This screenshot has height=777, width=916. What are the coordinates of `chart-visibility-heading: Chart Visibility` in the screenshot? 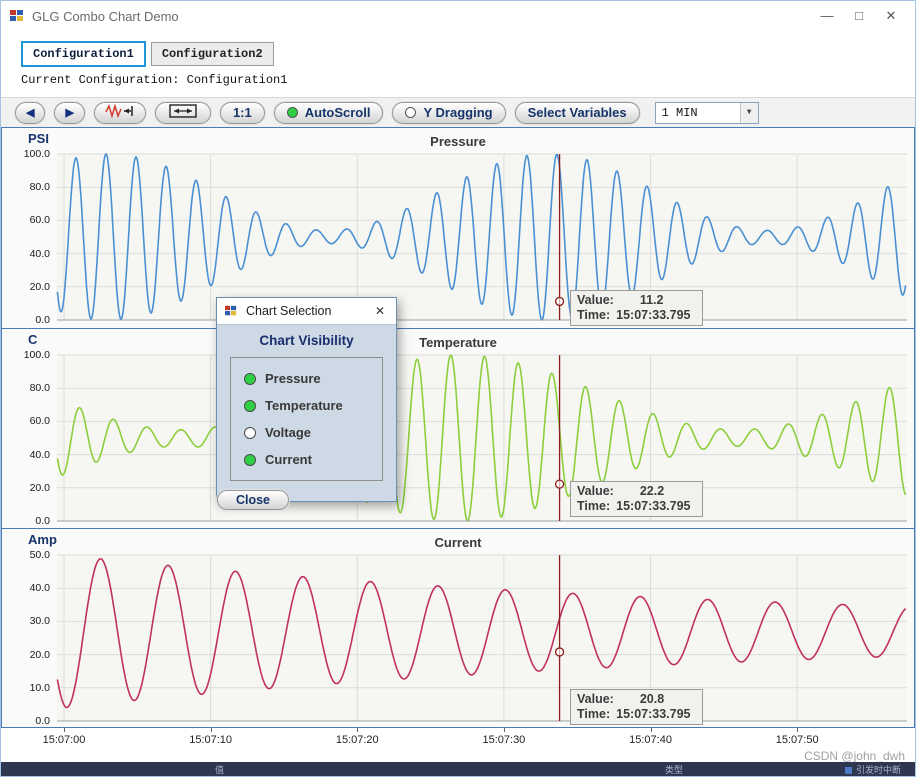 It's located at (306, 340).